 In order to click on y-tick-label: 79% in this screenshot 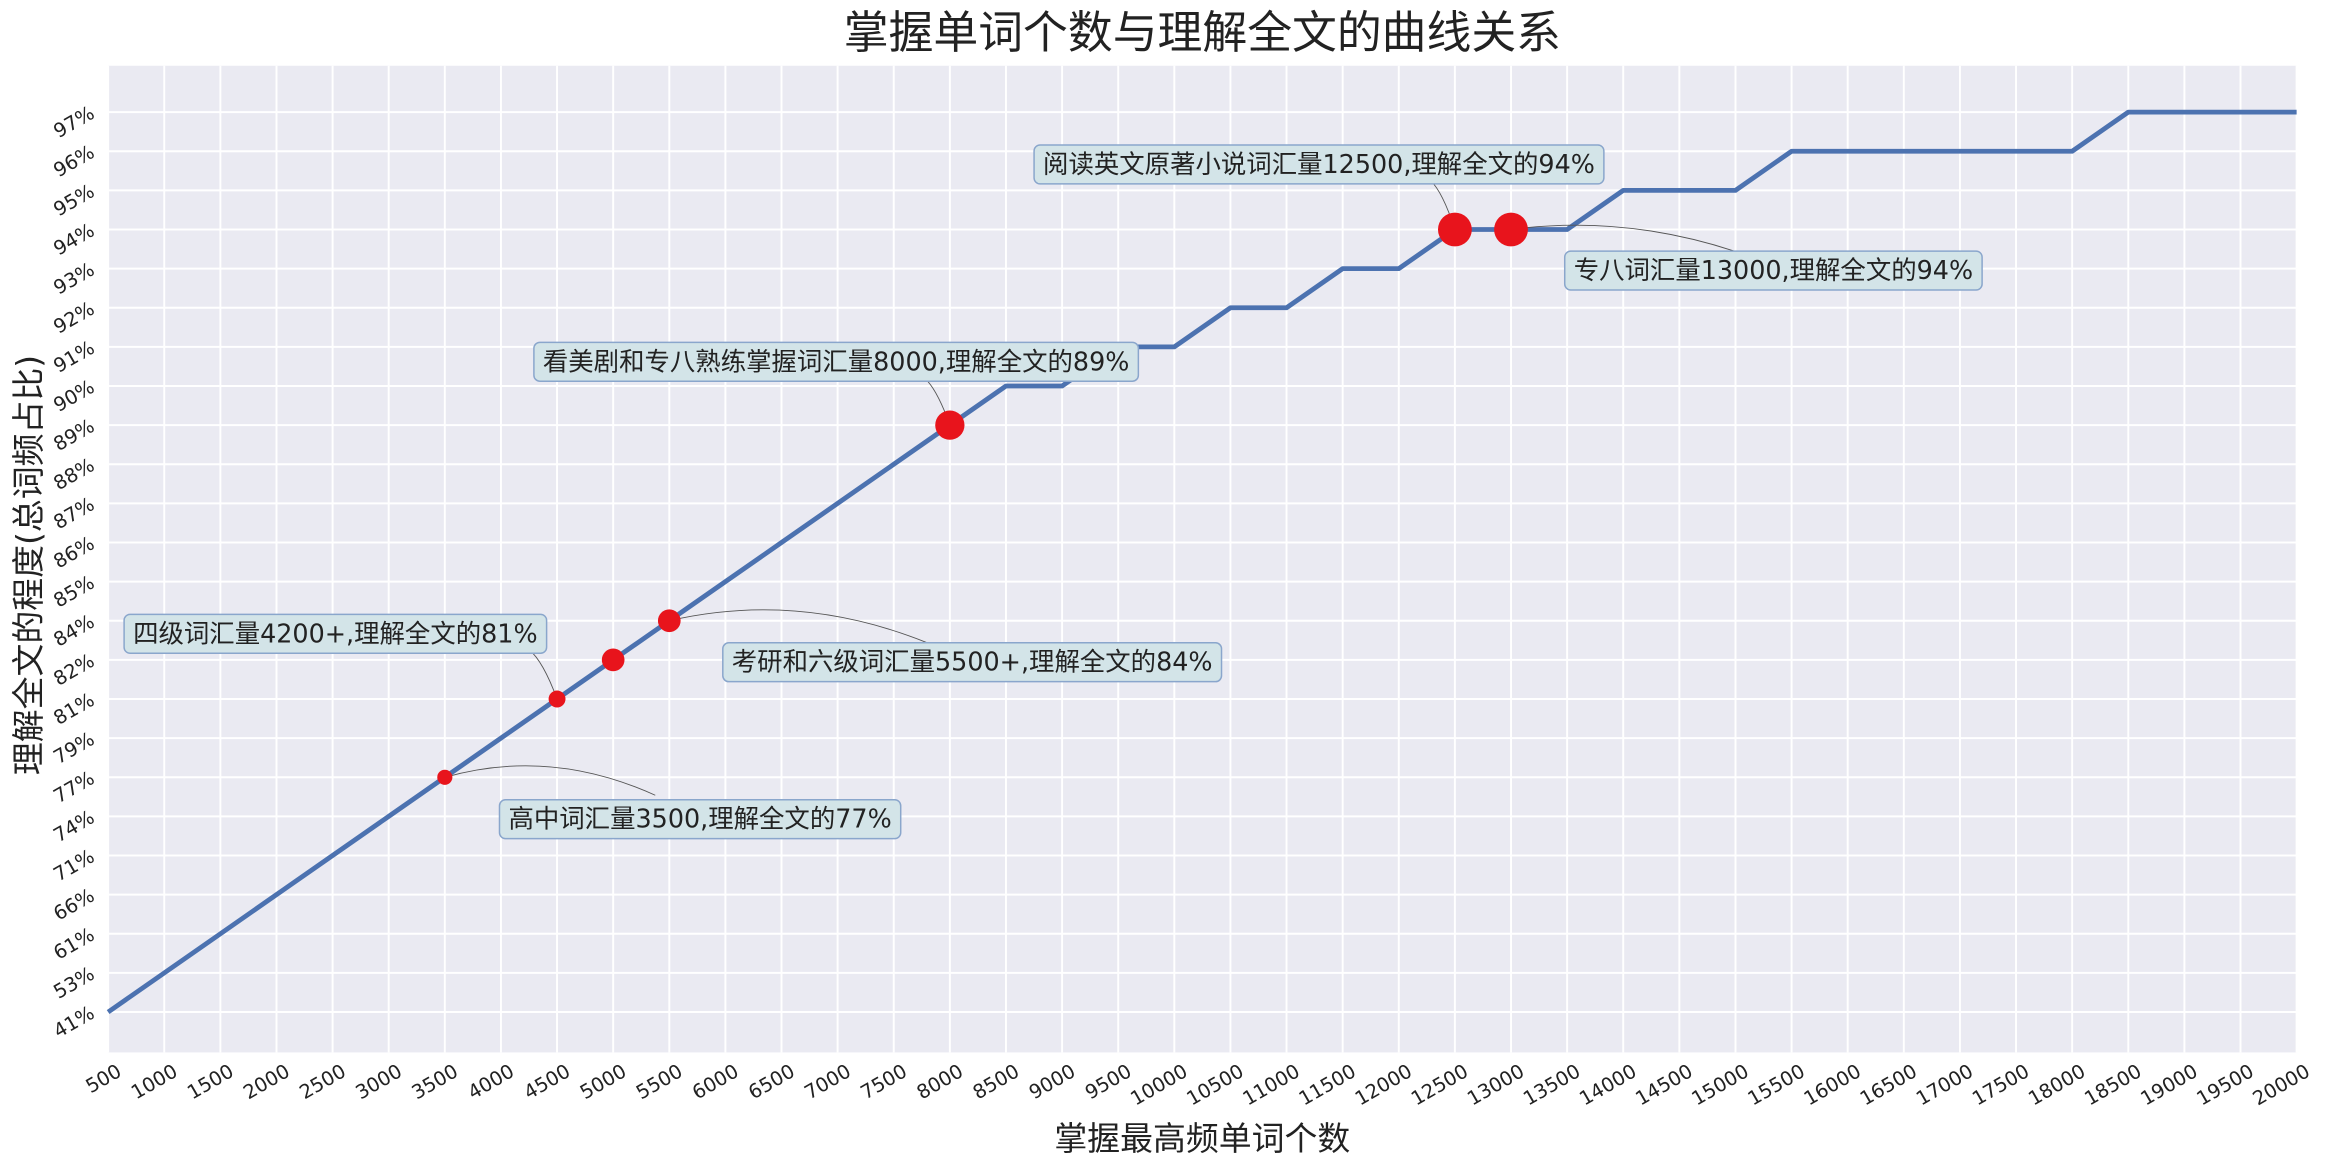, I will do `click(74, 748)`.